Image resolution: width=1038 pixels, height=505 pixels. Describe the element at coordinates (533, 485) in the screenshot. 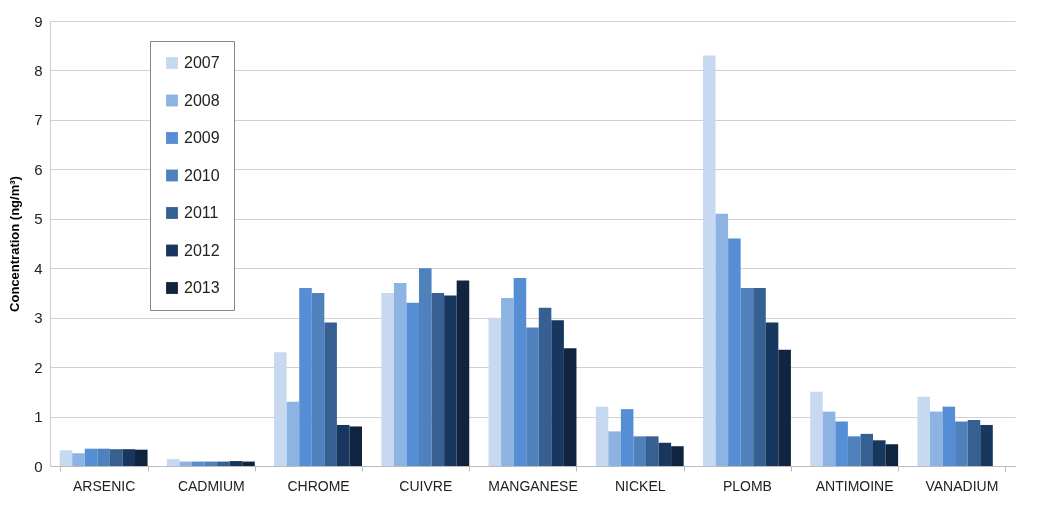

I see `x-tick-label: MANGANESE` at that location.